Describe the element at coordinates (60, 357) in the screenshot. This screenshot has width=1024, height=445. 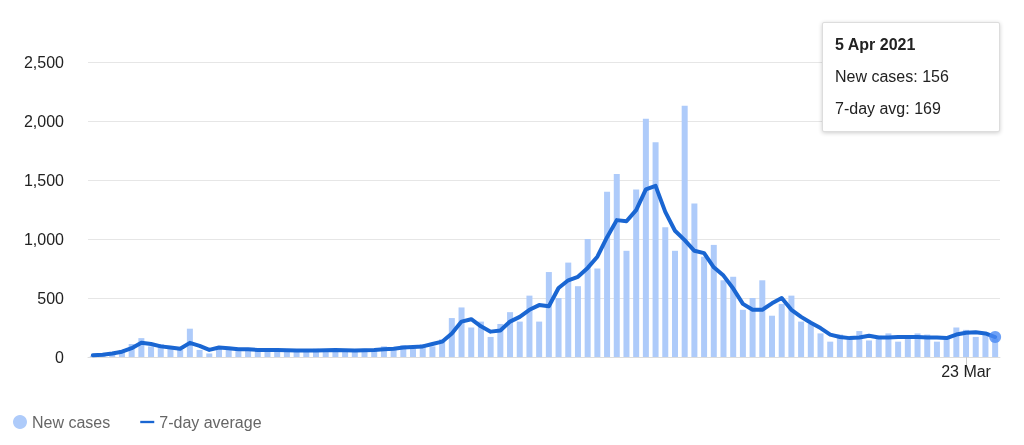
I see `y-tick-label: 0` at that location.